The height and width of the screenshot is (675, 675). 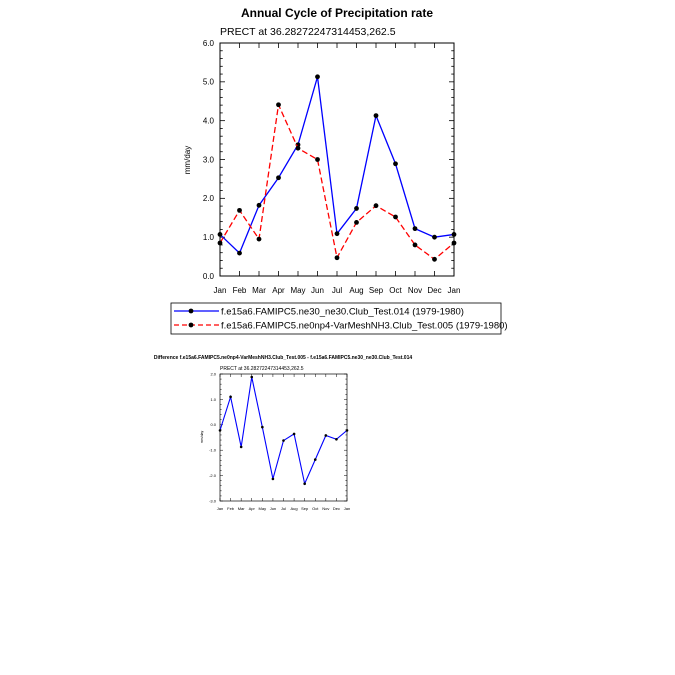 What do you see at coordinates (337, 13) in the screenshot?
I see `main-chart-title: Annual Cycle of Precipitation rate` at bounding box center [337, 13].